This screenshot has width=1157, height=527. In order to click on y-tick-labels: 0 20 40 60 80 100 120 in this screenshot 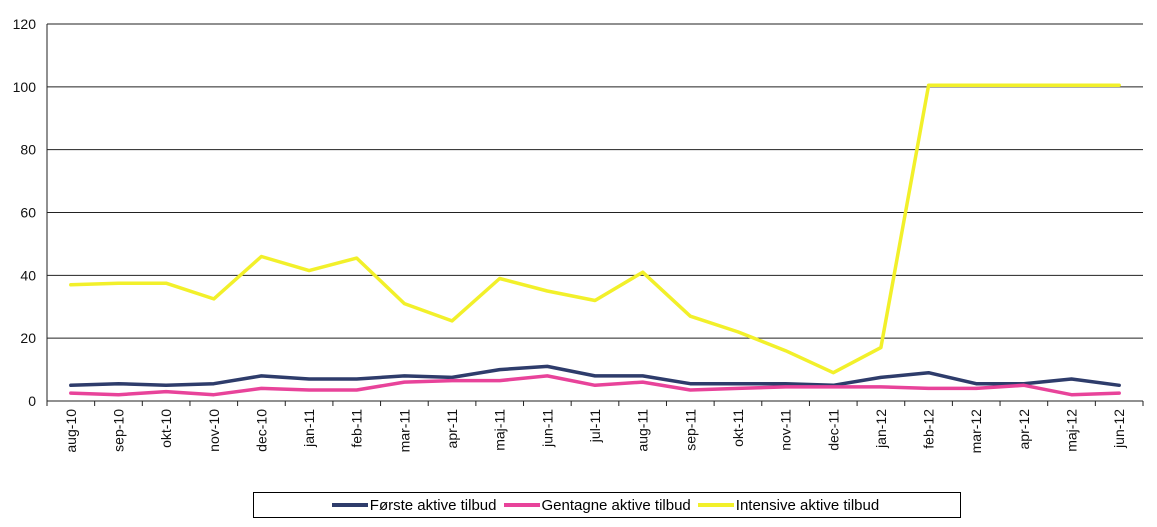, I will do `click(25, 212)`.